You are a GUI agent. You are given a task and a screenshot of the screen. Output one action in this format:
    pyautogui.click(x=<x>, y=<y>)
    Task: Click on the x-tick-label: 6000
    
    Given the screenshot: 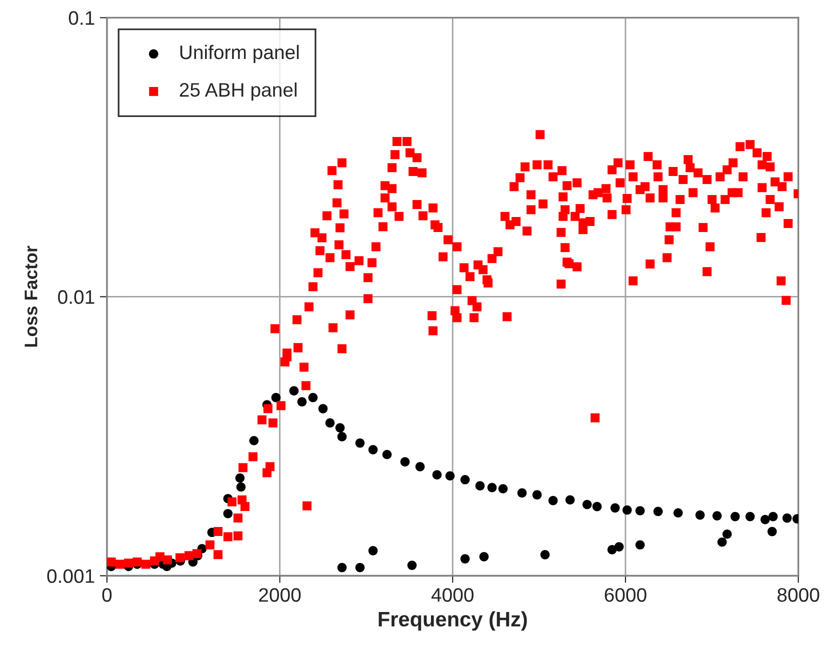 What is the action you would take?
    pyautogui.click(x=625, y=595)
    